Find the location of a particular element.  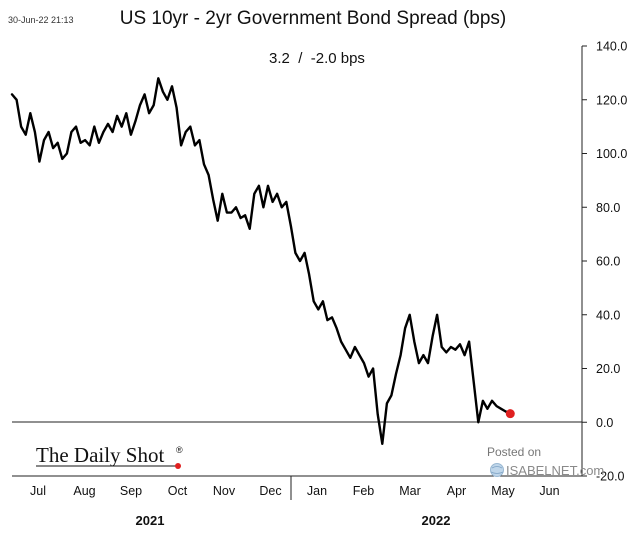

month-label-sep: Sep is located at coordinates (131, 491).